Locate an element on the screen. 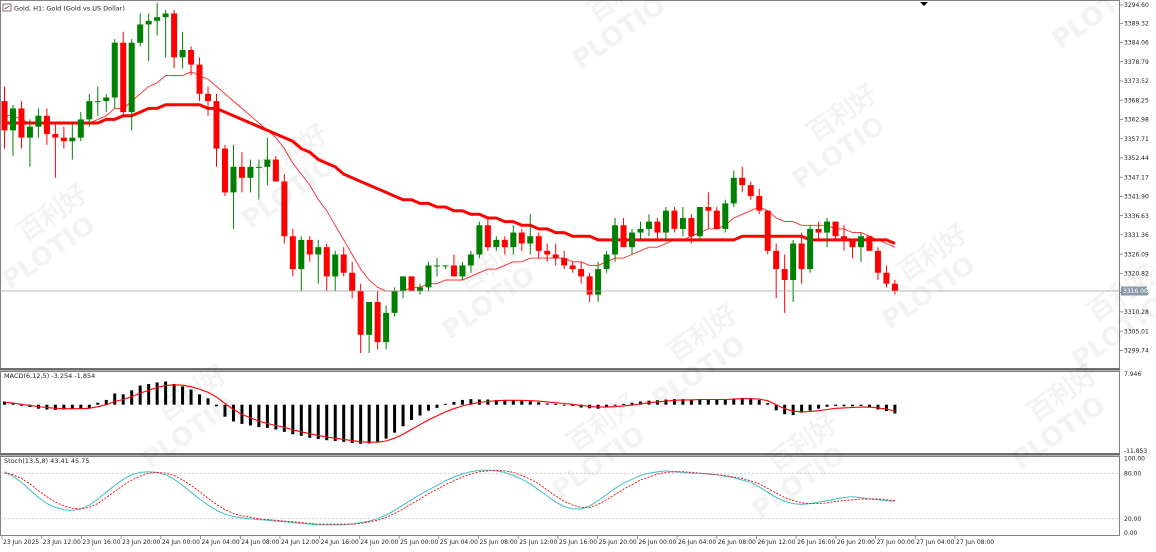  stoch-axis-label: 80.00 is located at coordinates (1132, 473).